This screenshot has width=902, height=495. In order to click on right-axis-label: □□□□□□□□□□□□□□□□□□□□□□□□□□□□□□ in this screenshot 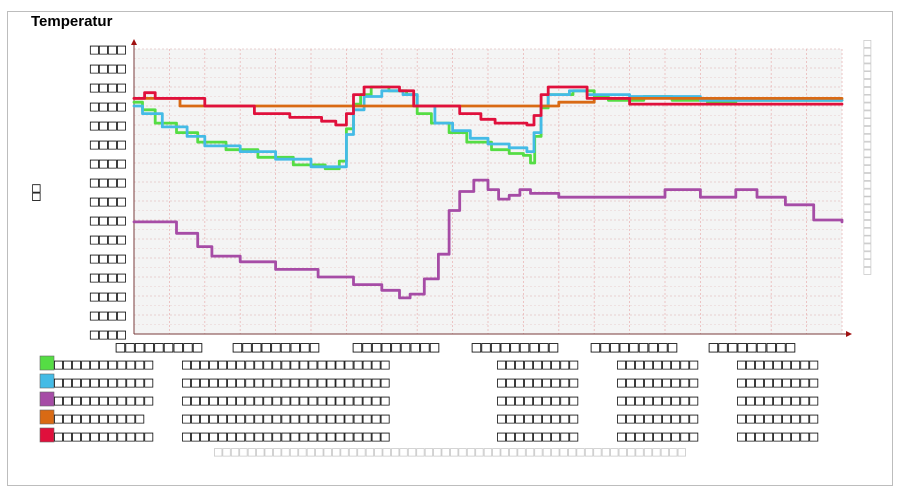, I will do `click(867, 157)`.